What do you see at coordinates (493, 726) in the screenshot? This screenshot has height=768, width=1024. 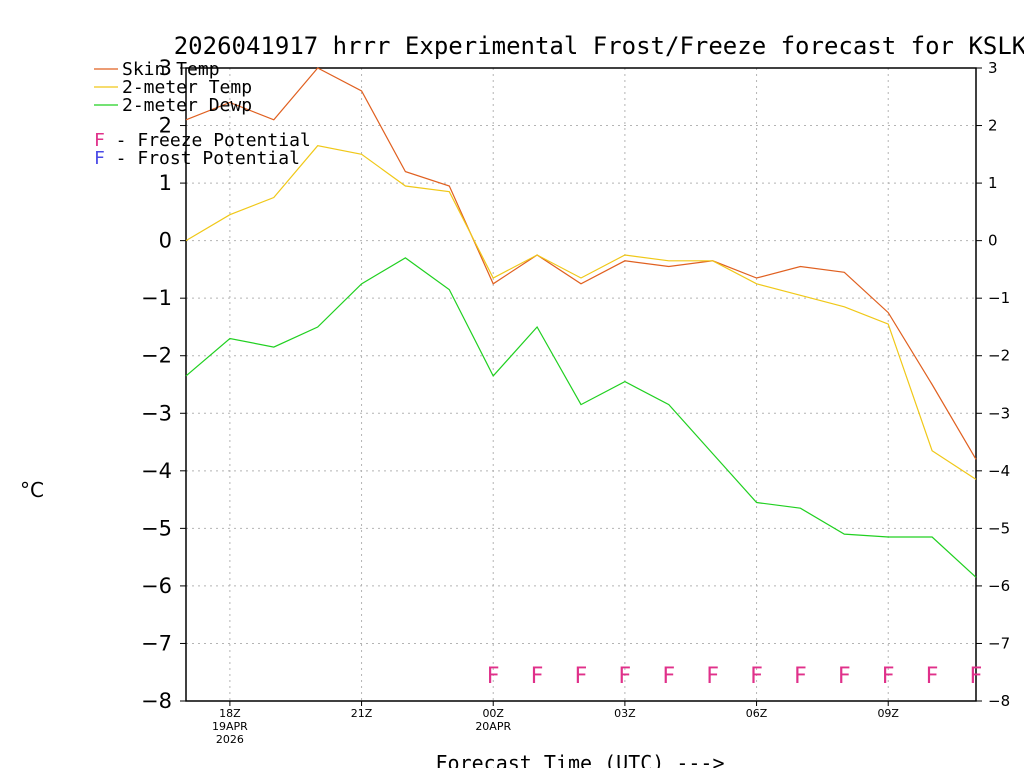 I see `x-tick-label: 20APR` at bounding box center [493, 726].